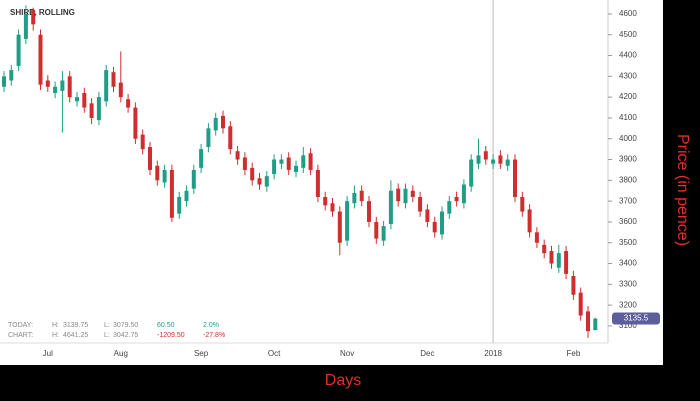  Describe the element at coordinates (628, 242) in the screenshot. I see `y-tick-label: 3500` at that location.